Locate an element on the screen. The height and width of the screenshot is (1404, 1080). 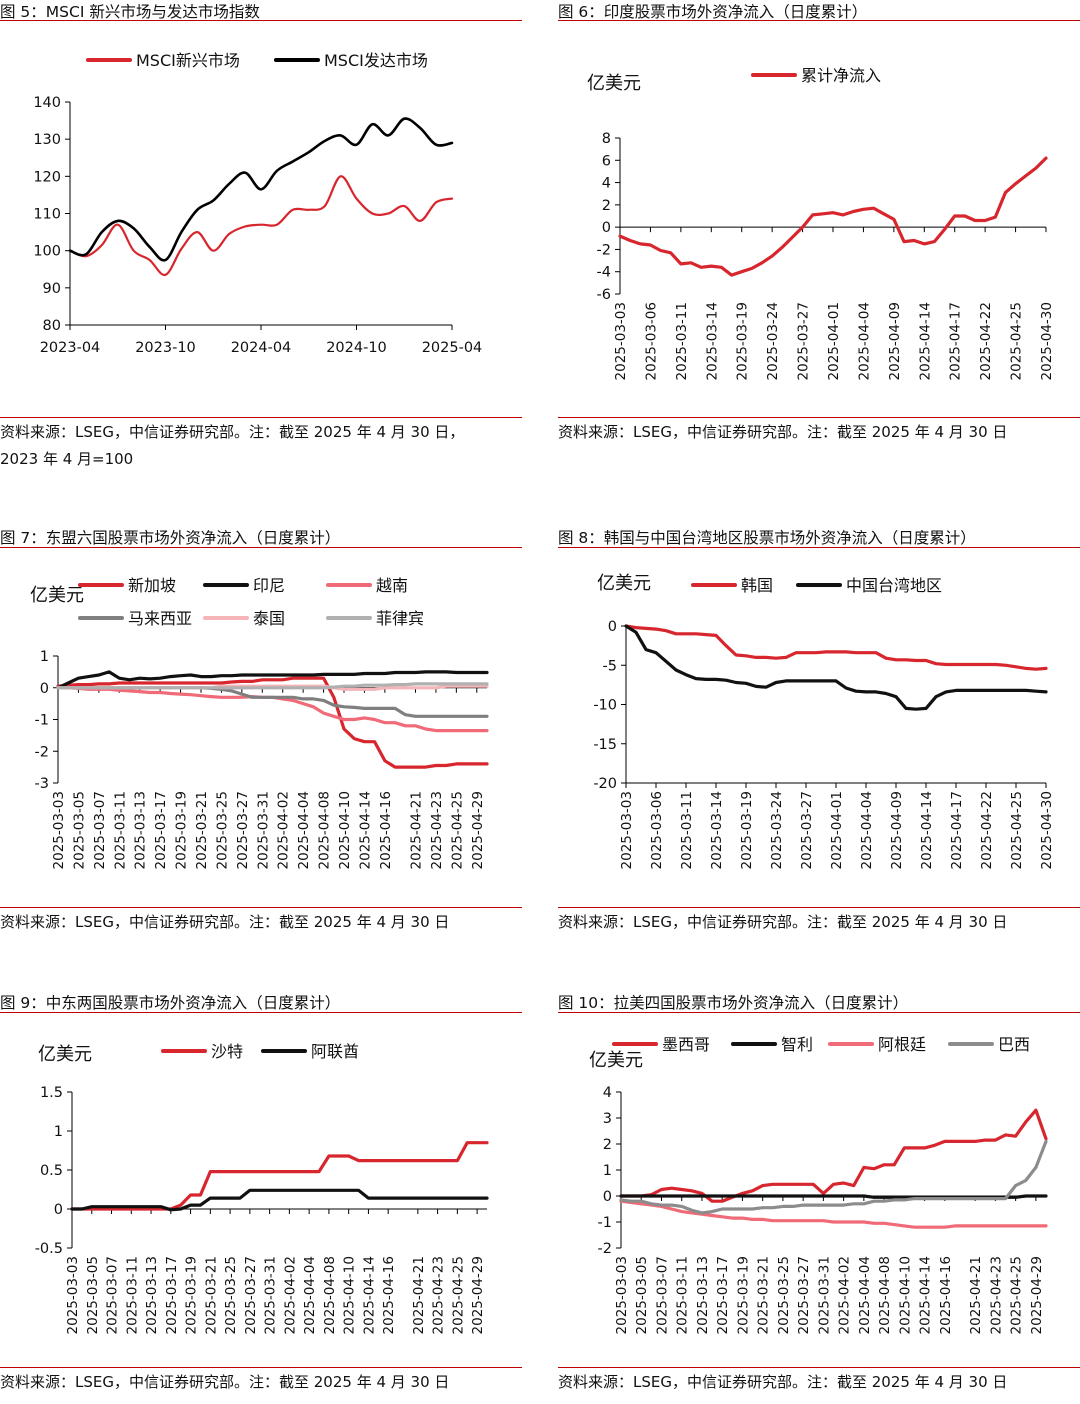
y-tick-label: 80 is located at coordinates (52, 326).